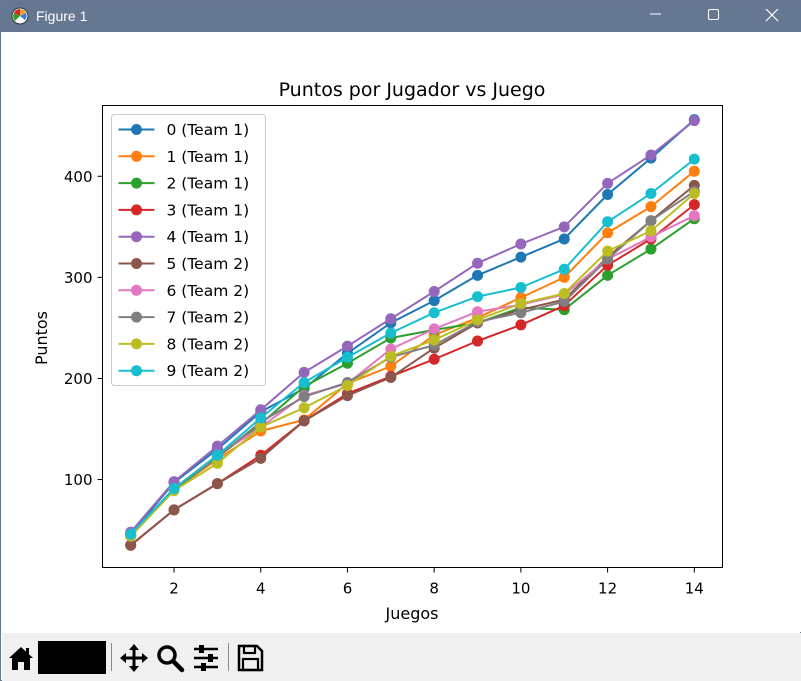 Image resolution: width=801 pixels, height=681 pixels. I want to click on move-icon, so click(134, 658).